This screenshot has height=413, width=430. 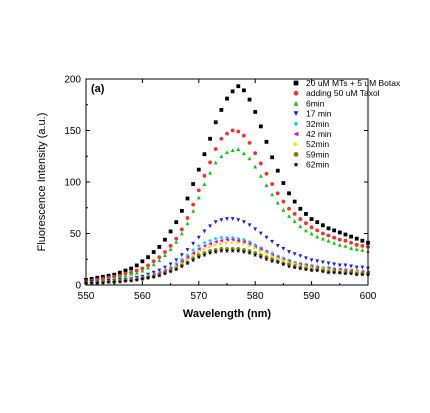 I want to click on legend-item: 52min, so click(x=311, y=144).